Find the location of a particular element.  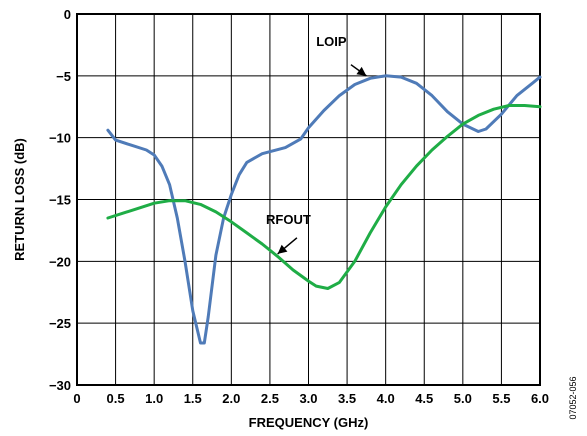

x-tick-label: 3.0 is located at coordinates (308, 398).